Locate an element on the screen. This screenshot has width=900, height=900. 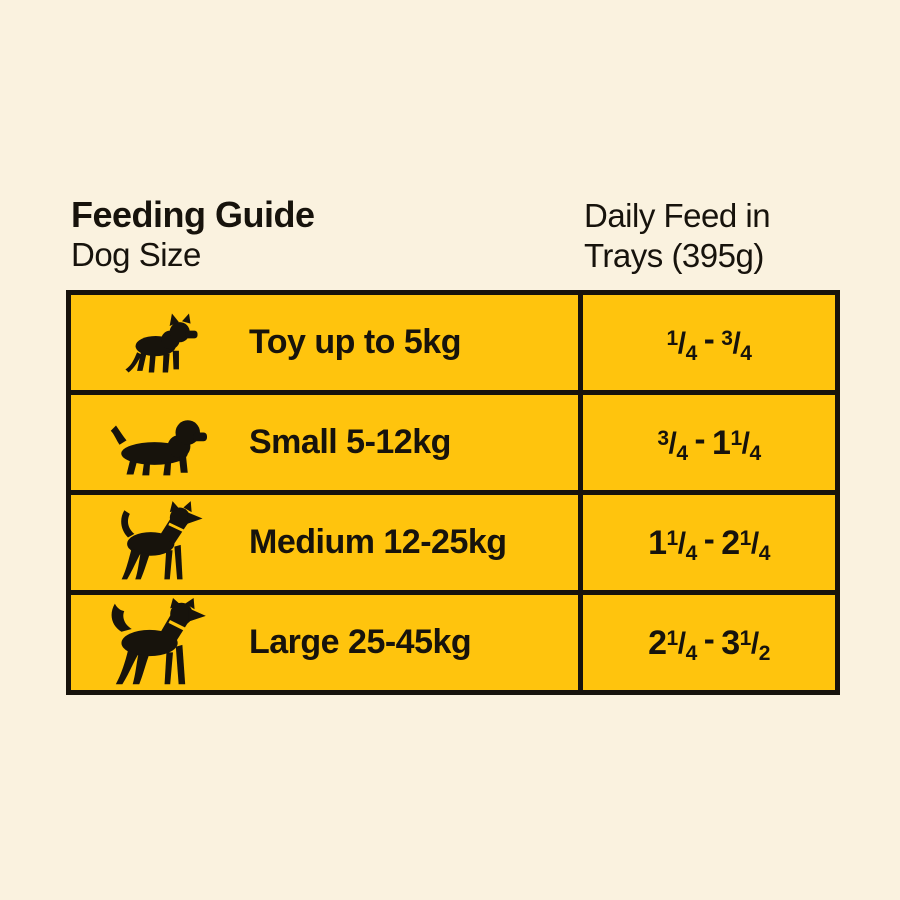
page-title: Feeding Guide is located at coordinates (193, 214).